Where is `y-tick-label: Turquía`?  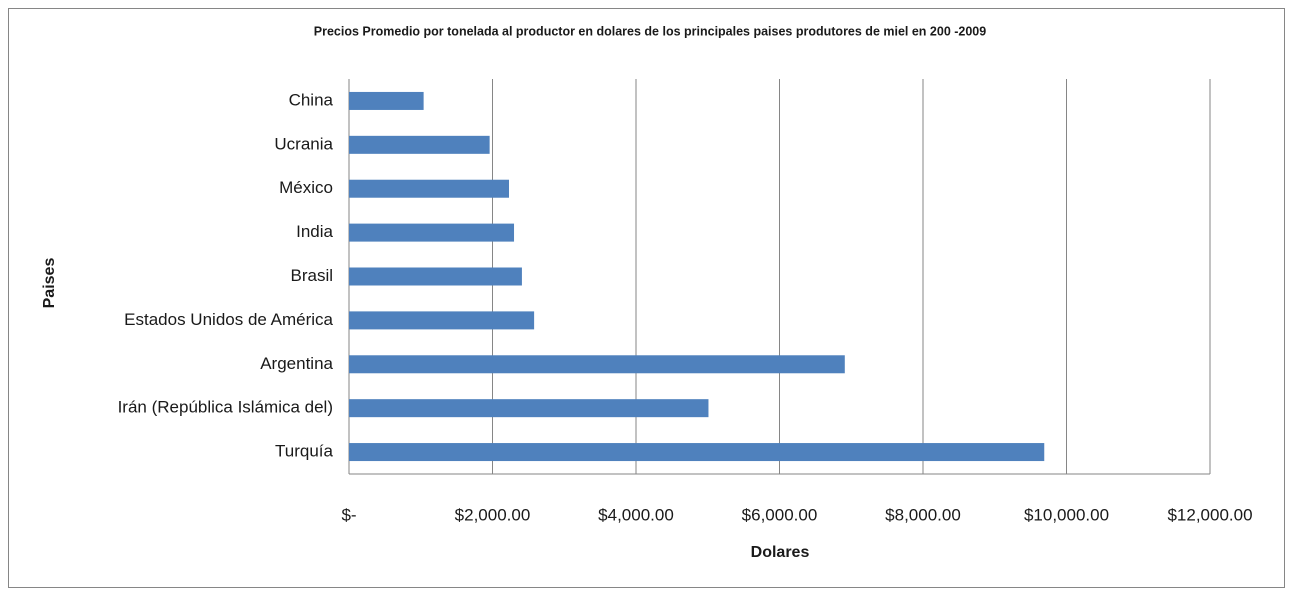
y-tick-label: Turquía is located at coordinates (304, 451).